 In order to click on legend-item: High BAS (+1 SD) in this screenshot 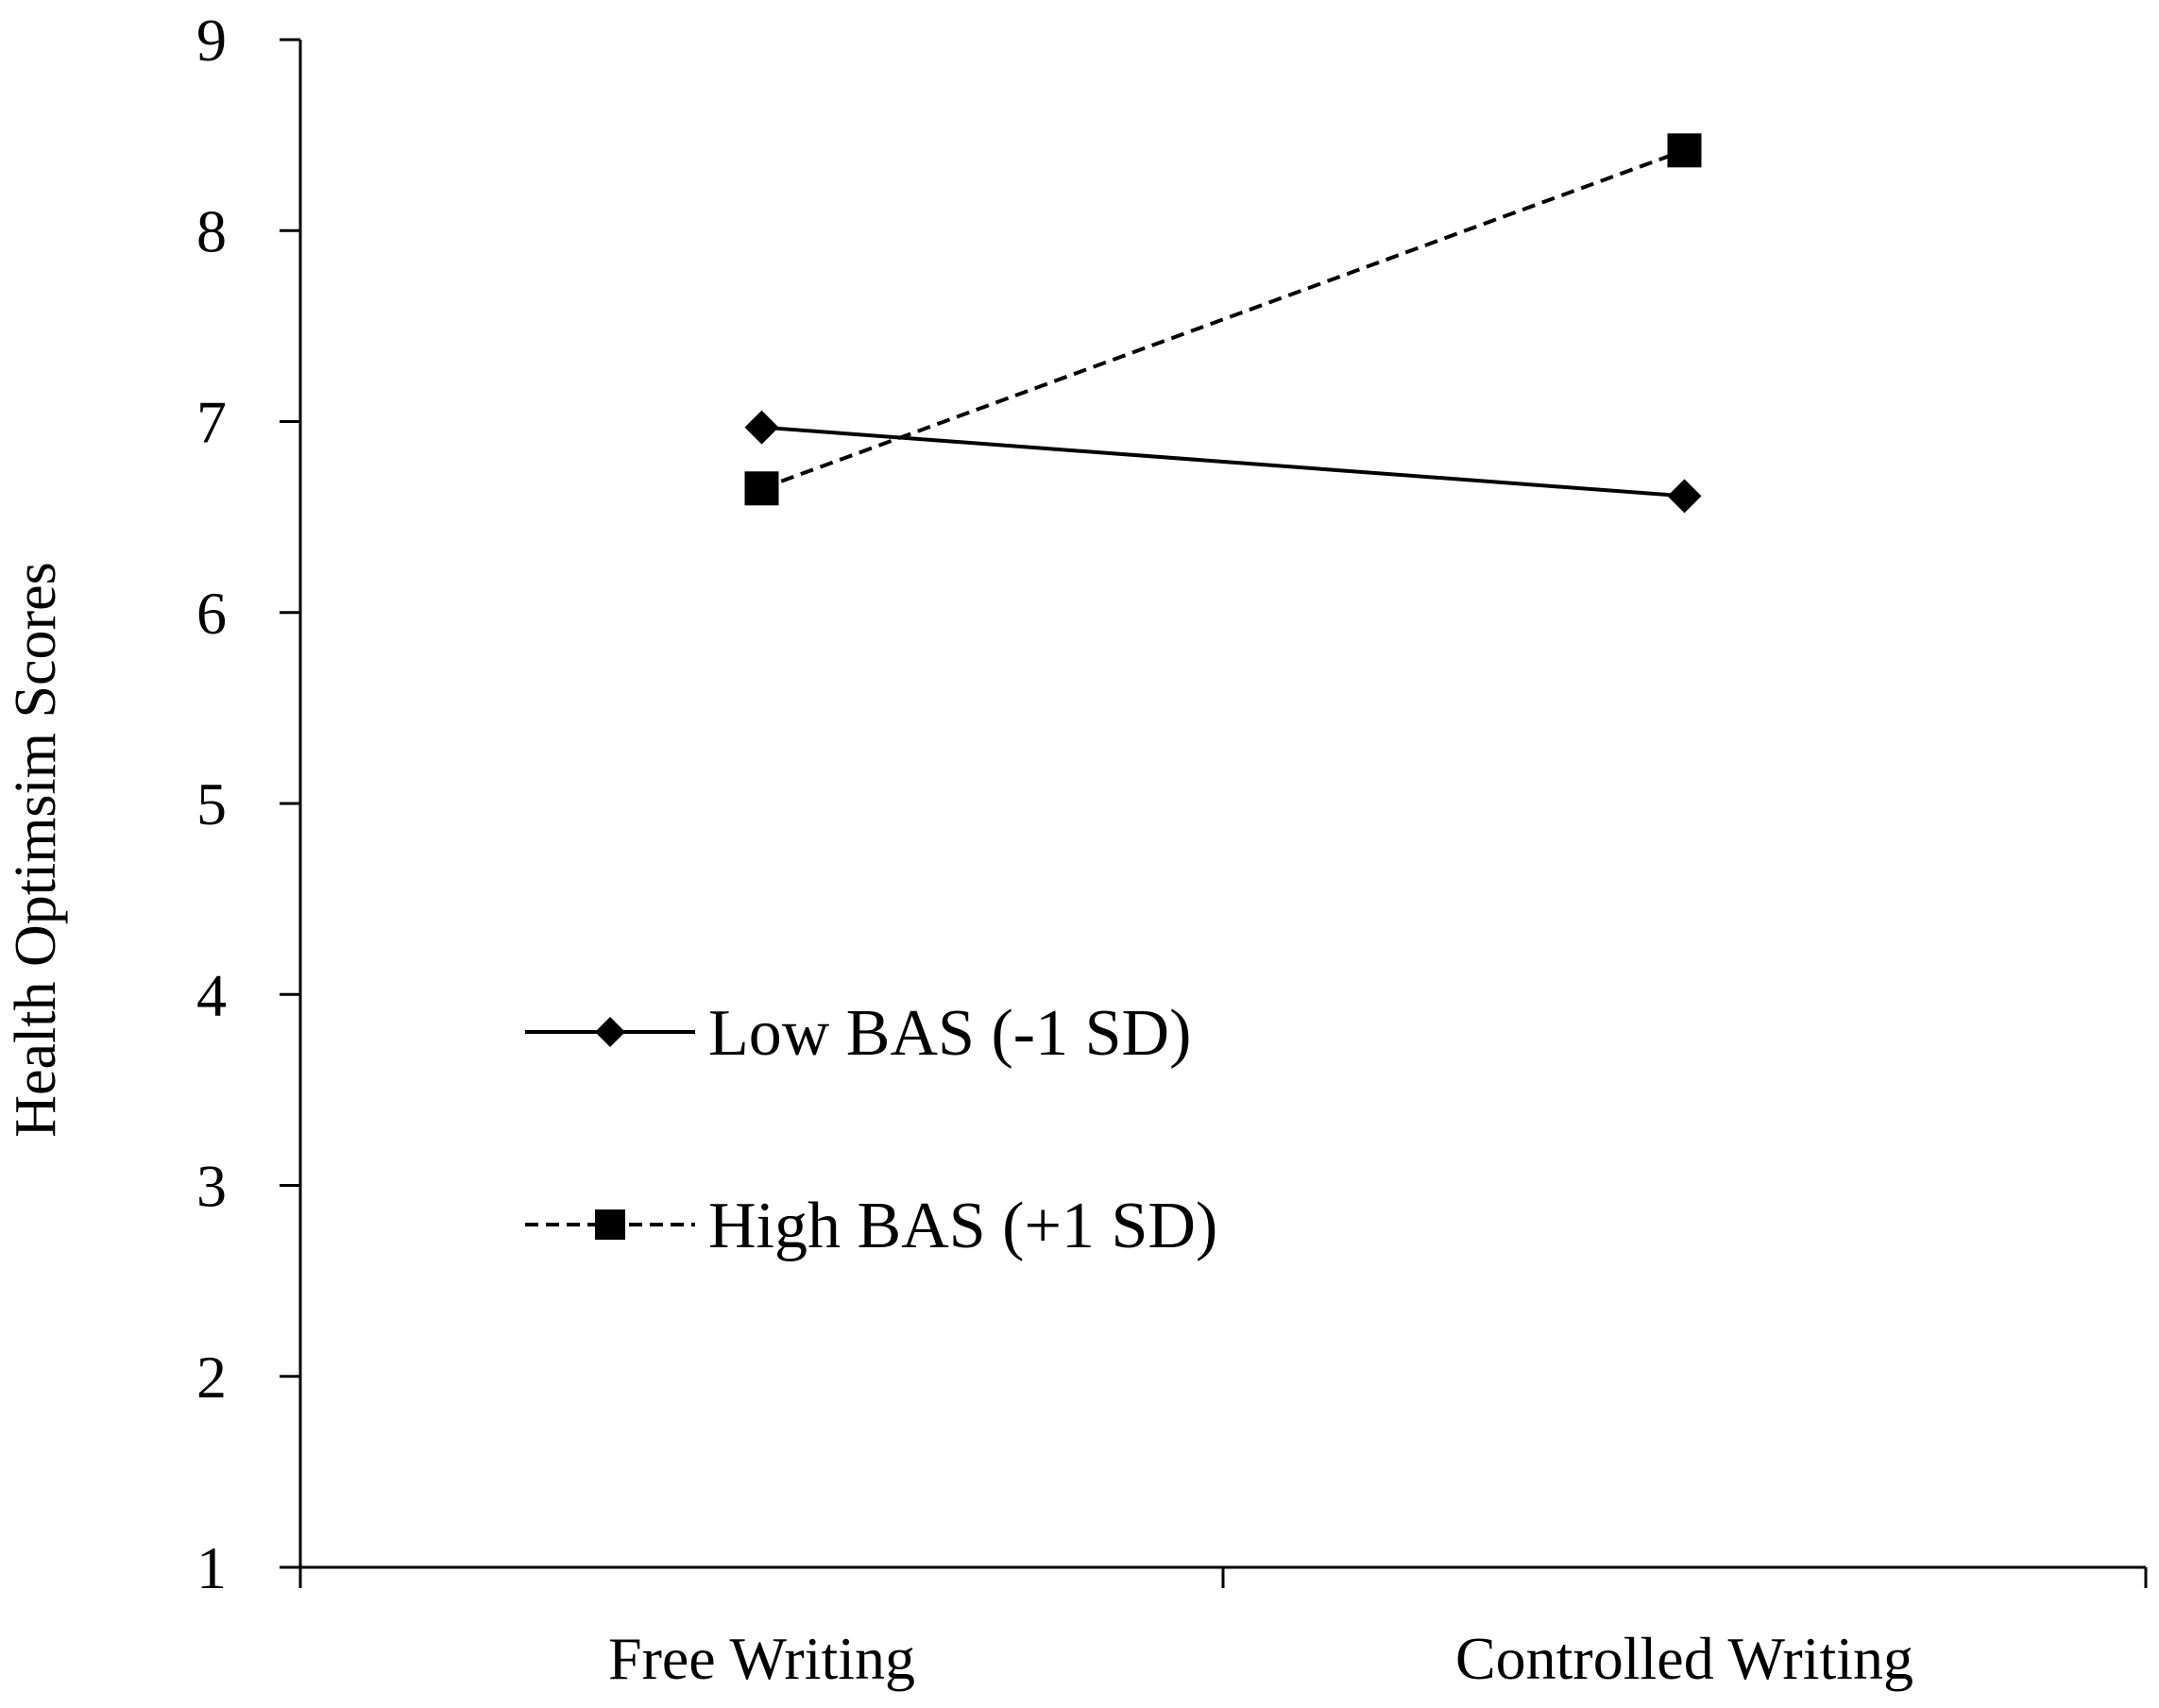, I will do `click(871, 1226)`.